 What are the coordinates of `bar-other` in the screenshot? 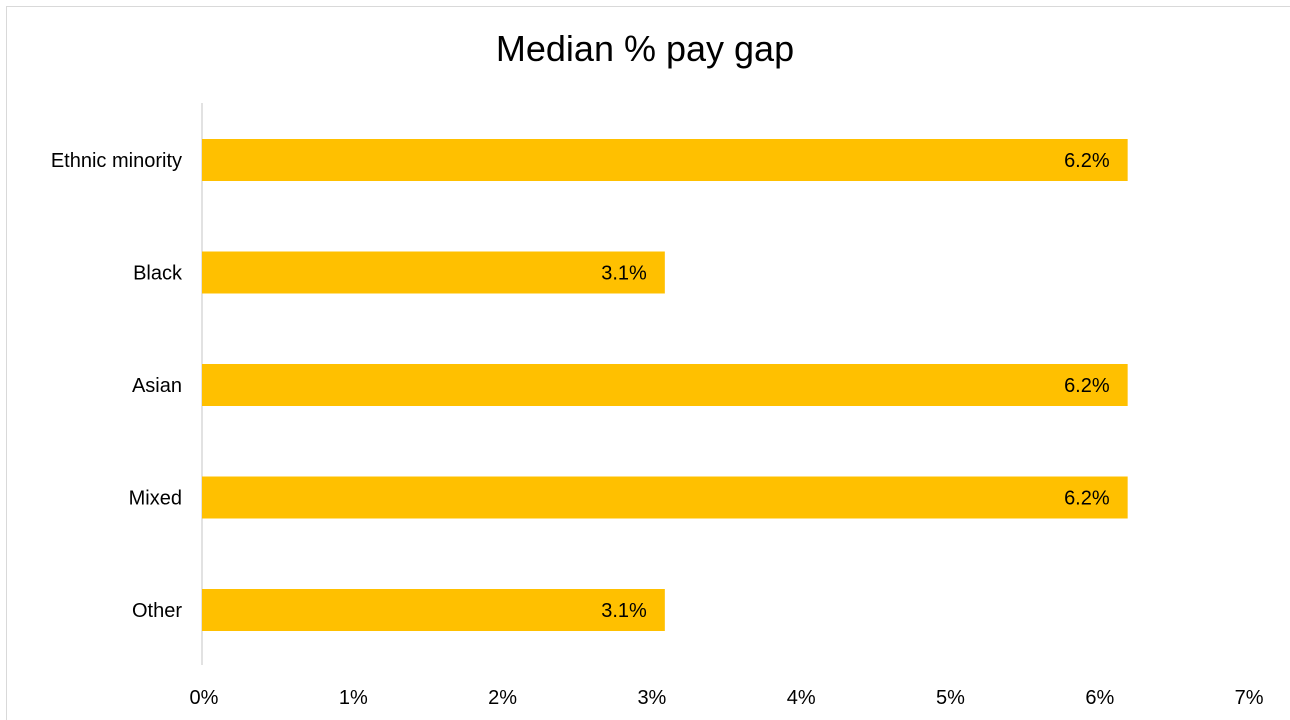 It's located at (433, 610).